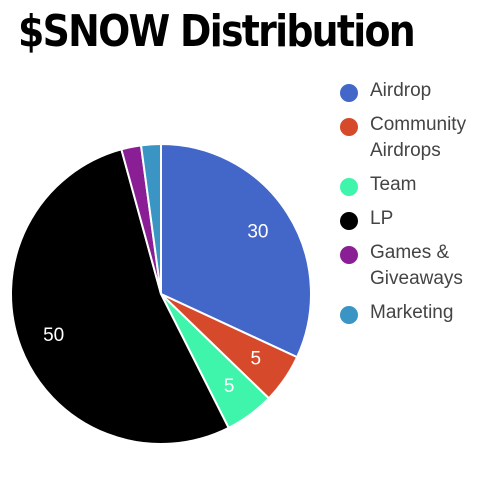 This screenshot has width=496, height=503. What do you see at coordinates (53, 335) in the screenshot?
I see `slice-value-label: 50` at bounding box center [53, 335].